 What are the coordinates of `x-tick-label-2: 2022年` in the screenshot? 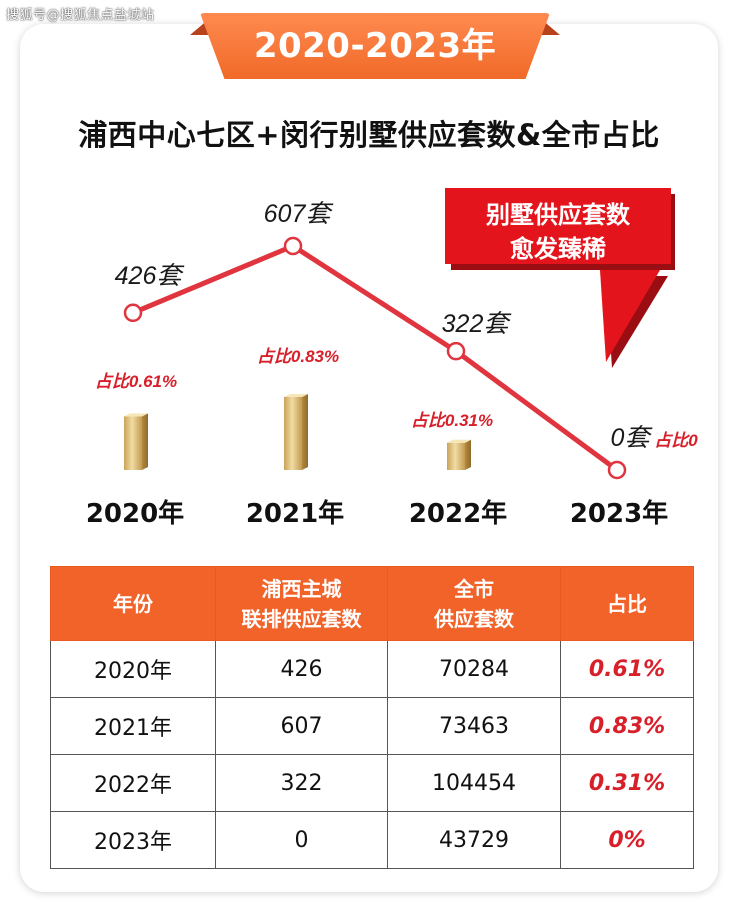 It's located at (458, 513).